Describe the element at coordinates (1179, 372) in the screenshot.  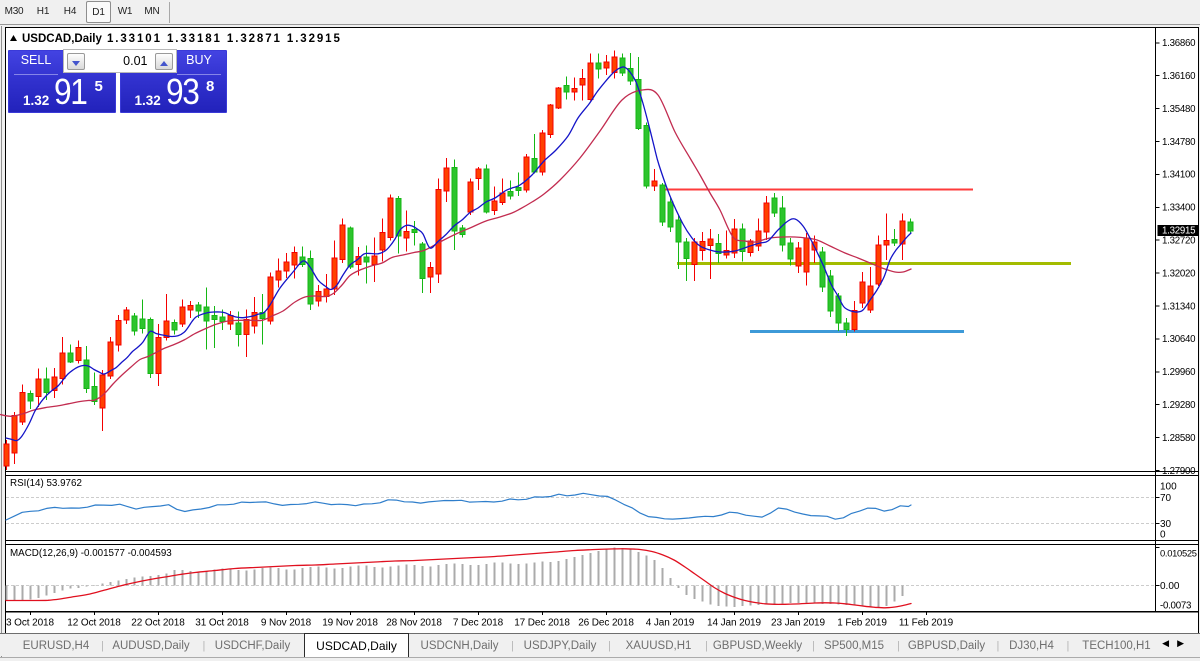
I see `svg-text: 1.29960` at that location.